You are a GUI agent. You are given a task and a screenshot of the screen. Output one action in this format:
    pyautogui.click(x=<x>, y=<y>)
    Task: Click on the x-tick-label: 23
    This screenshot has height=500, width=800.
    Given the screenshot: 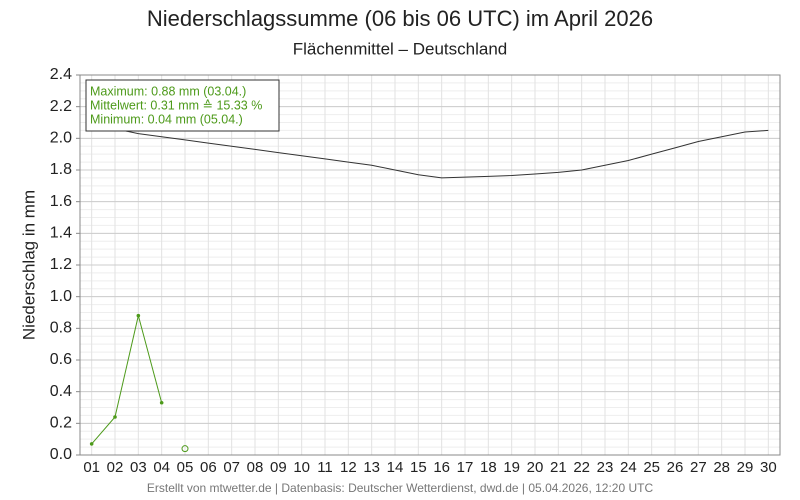 What is the action you would take?
    pyautogui.click(x=605, y=467)
    